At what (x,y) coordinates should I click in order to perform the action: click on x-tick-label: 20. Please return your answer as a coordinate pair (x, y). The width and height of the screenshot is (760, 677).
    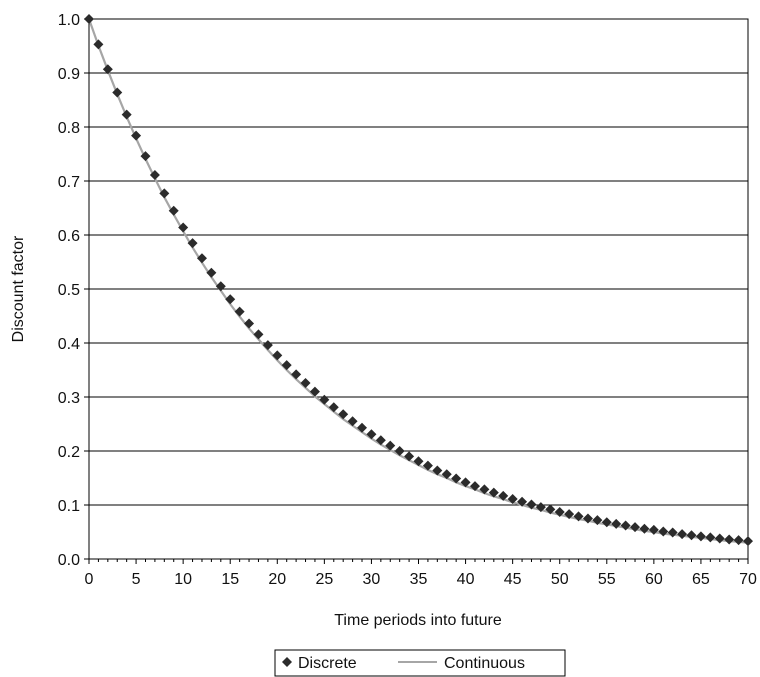
    Looking at the image, I should click on (277, 579).